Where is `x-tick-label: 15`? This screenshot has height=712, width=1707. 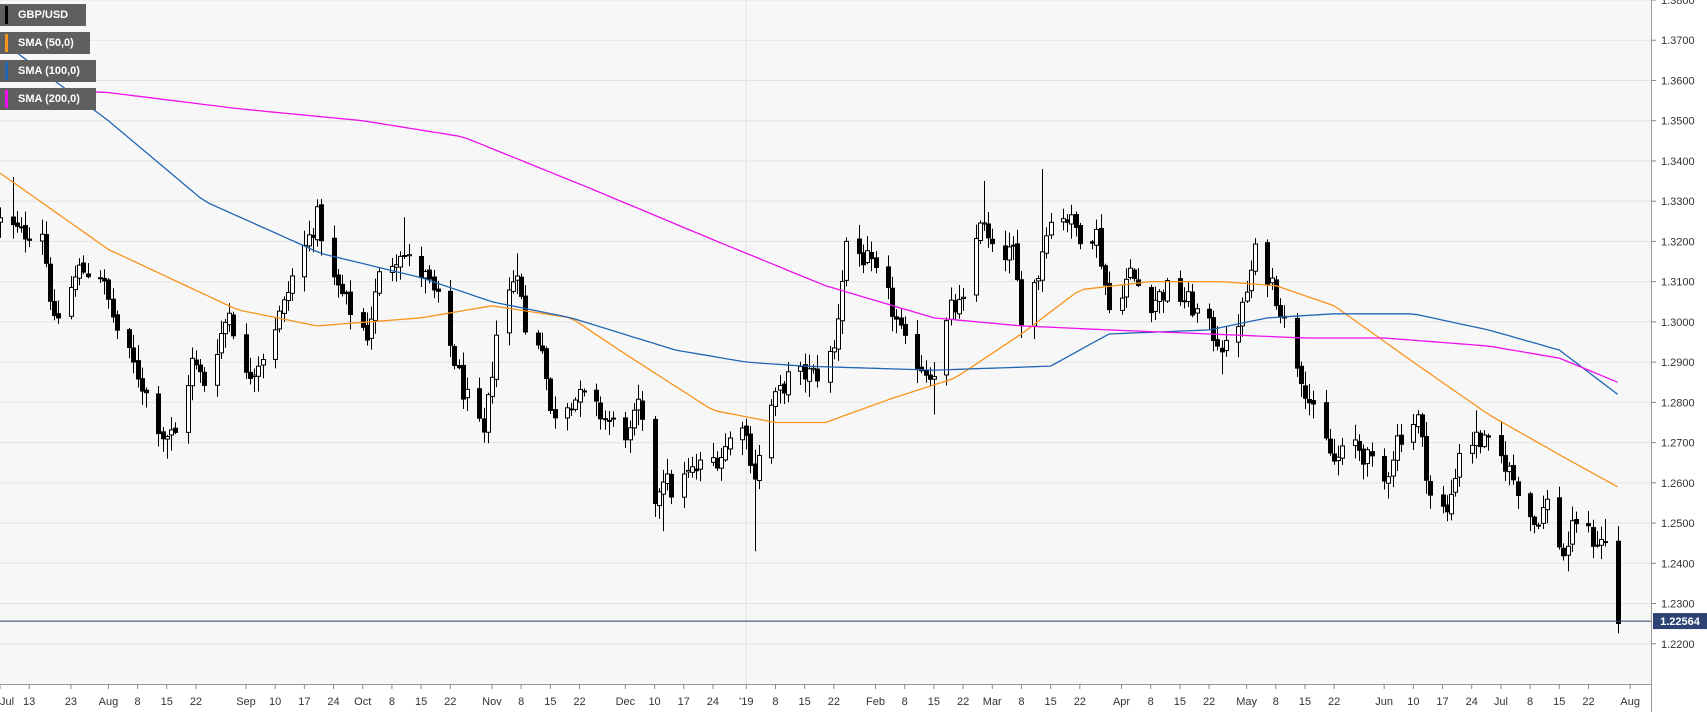
x-tick-label: 15 is located at coordinates (934, 702).